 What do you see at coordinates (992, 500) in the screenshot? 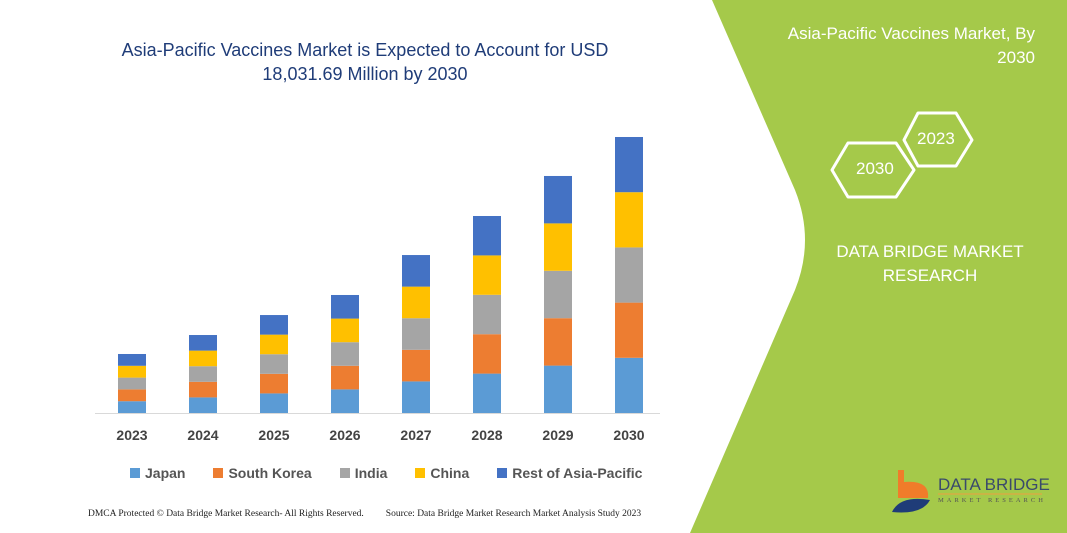
I see `logo-subtitle: MARKET RESEARCH` at bounding box center [992, 500].